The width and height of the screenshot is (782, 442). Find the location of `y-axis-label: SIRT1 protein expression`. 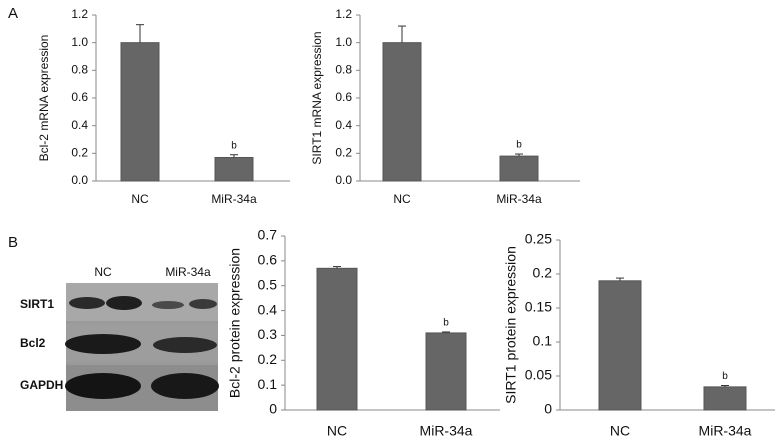

y-axis-label: SIRT1 protein expression is located at coordinates (511, 325).